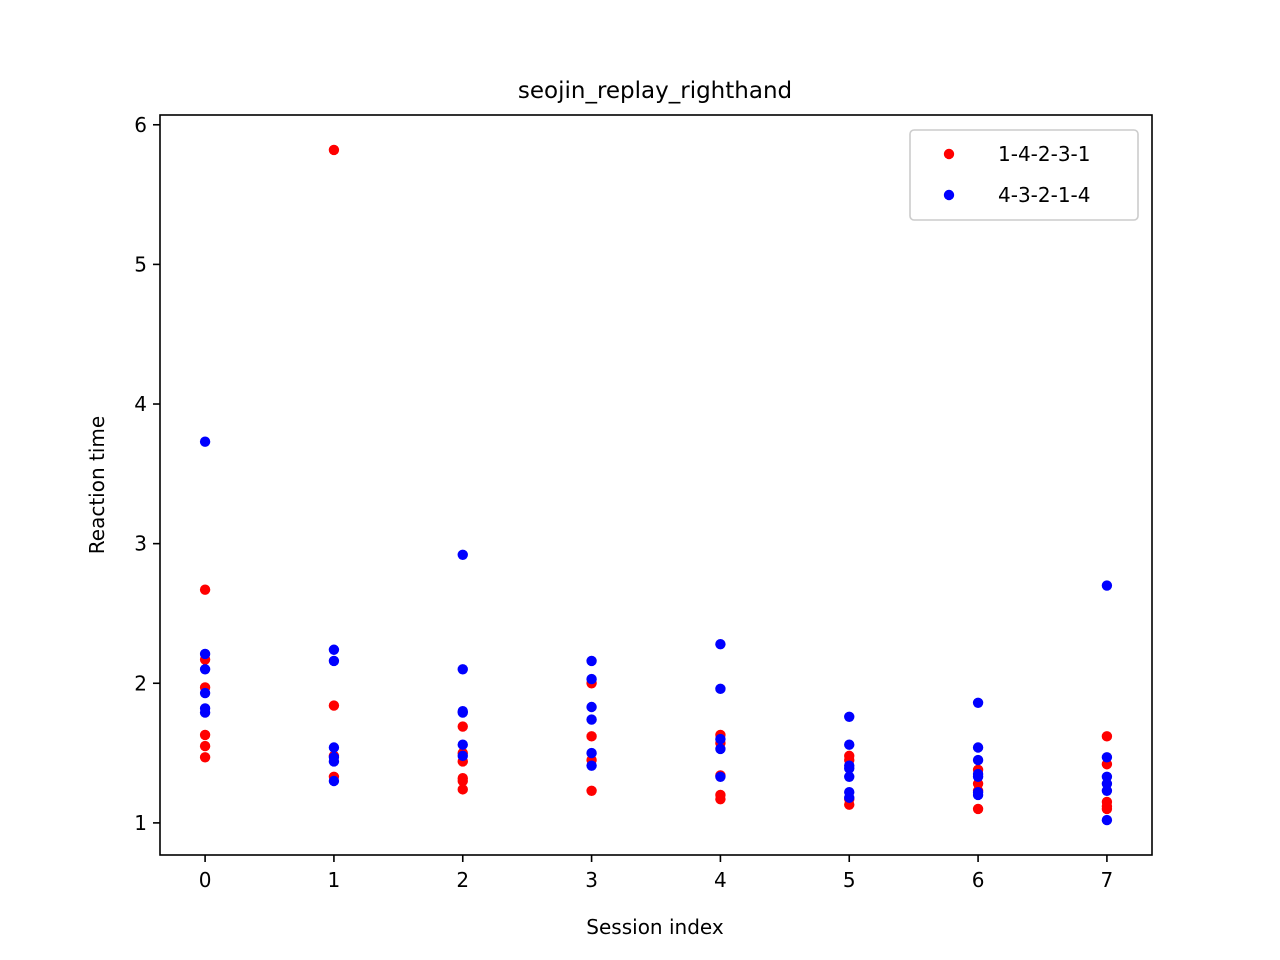 The width and height of the screenshot is (1280, 960). Describe the element at coordinates (656, 873) in the screenshot. I see `x-axis-ticks: 0 1 2 3 4 5 6 7` at that location.